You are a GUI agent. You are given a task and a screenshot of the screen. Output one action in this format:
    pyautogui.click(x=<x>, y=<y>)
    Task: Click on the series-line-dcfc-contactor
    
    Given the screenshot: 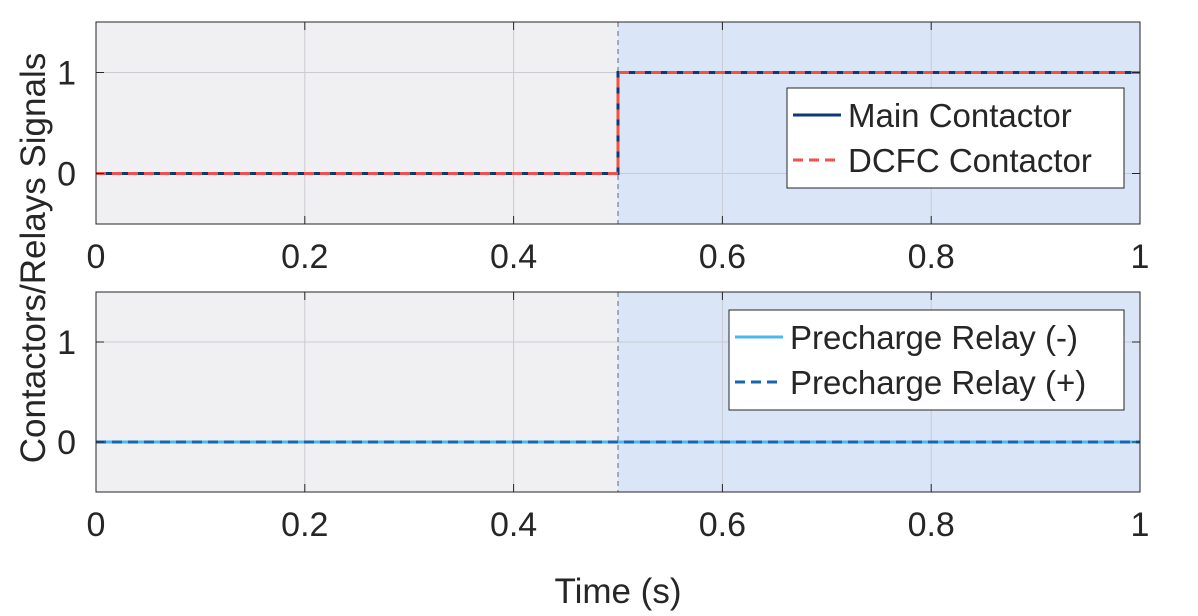 What is the action you would take?
    pyautogui.click(x=618, y=123)
    